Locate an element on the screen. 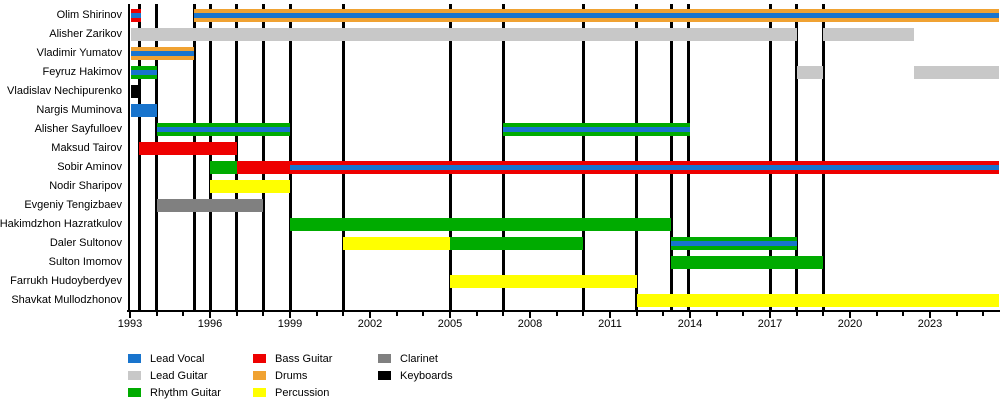 Image resolution: width=1000 pixels, height=408 pixels. x-tick-label: 2017 is located at coordinates (770, 324).